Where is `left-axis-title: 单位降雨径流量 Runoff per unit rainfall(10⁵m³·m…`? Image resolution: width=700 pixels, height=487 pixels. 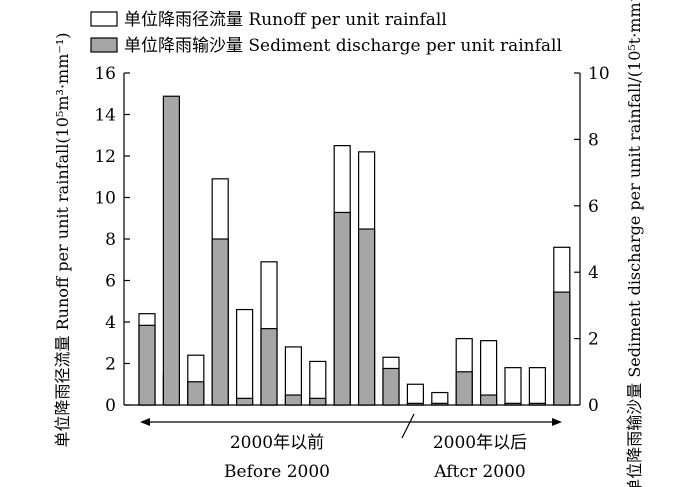
left-axis-title: 单位降雨径流量 Runoff per unit rainfall(10⁵m³·m… is located at coordinates (62, 240).